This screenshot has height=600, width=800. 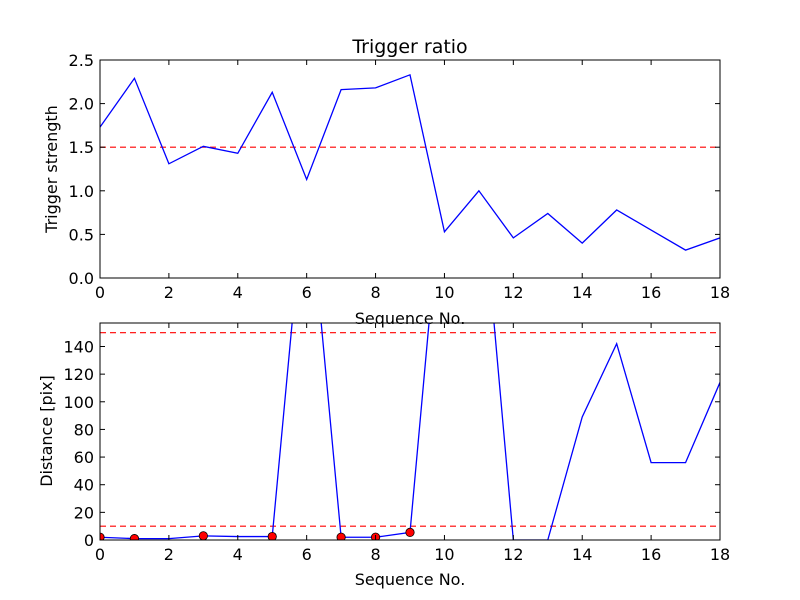 What do you see at coordinates (78, 374) in the screenshot?
I see `y-tick-label: 120` at bounding box center [78, 374].